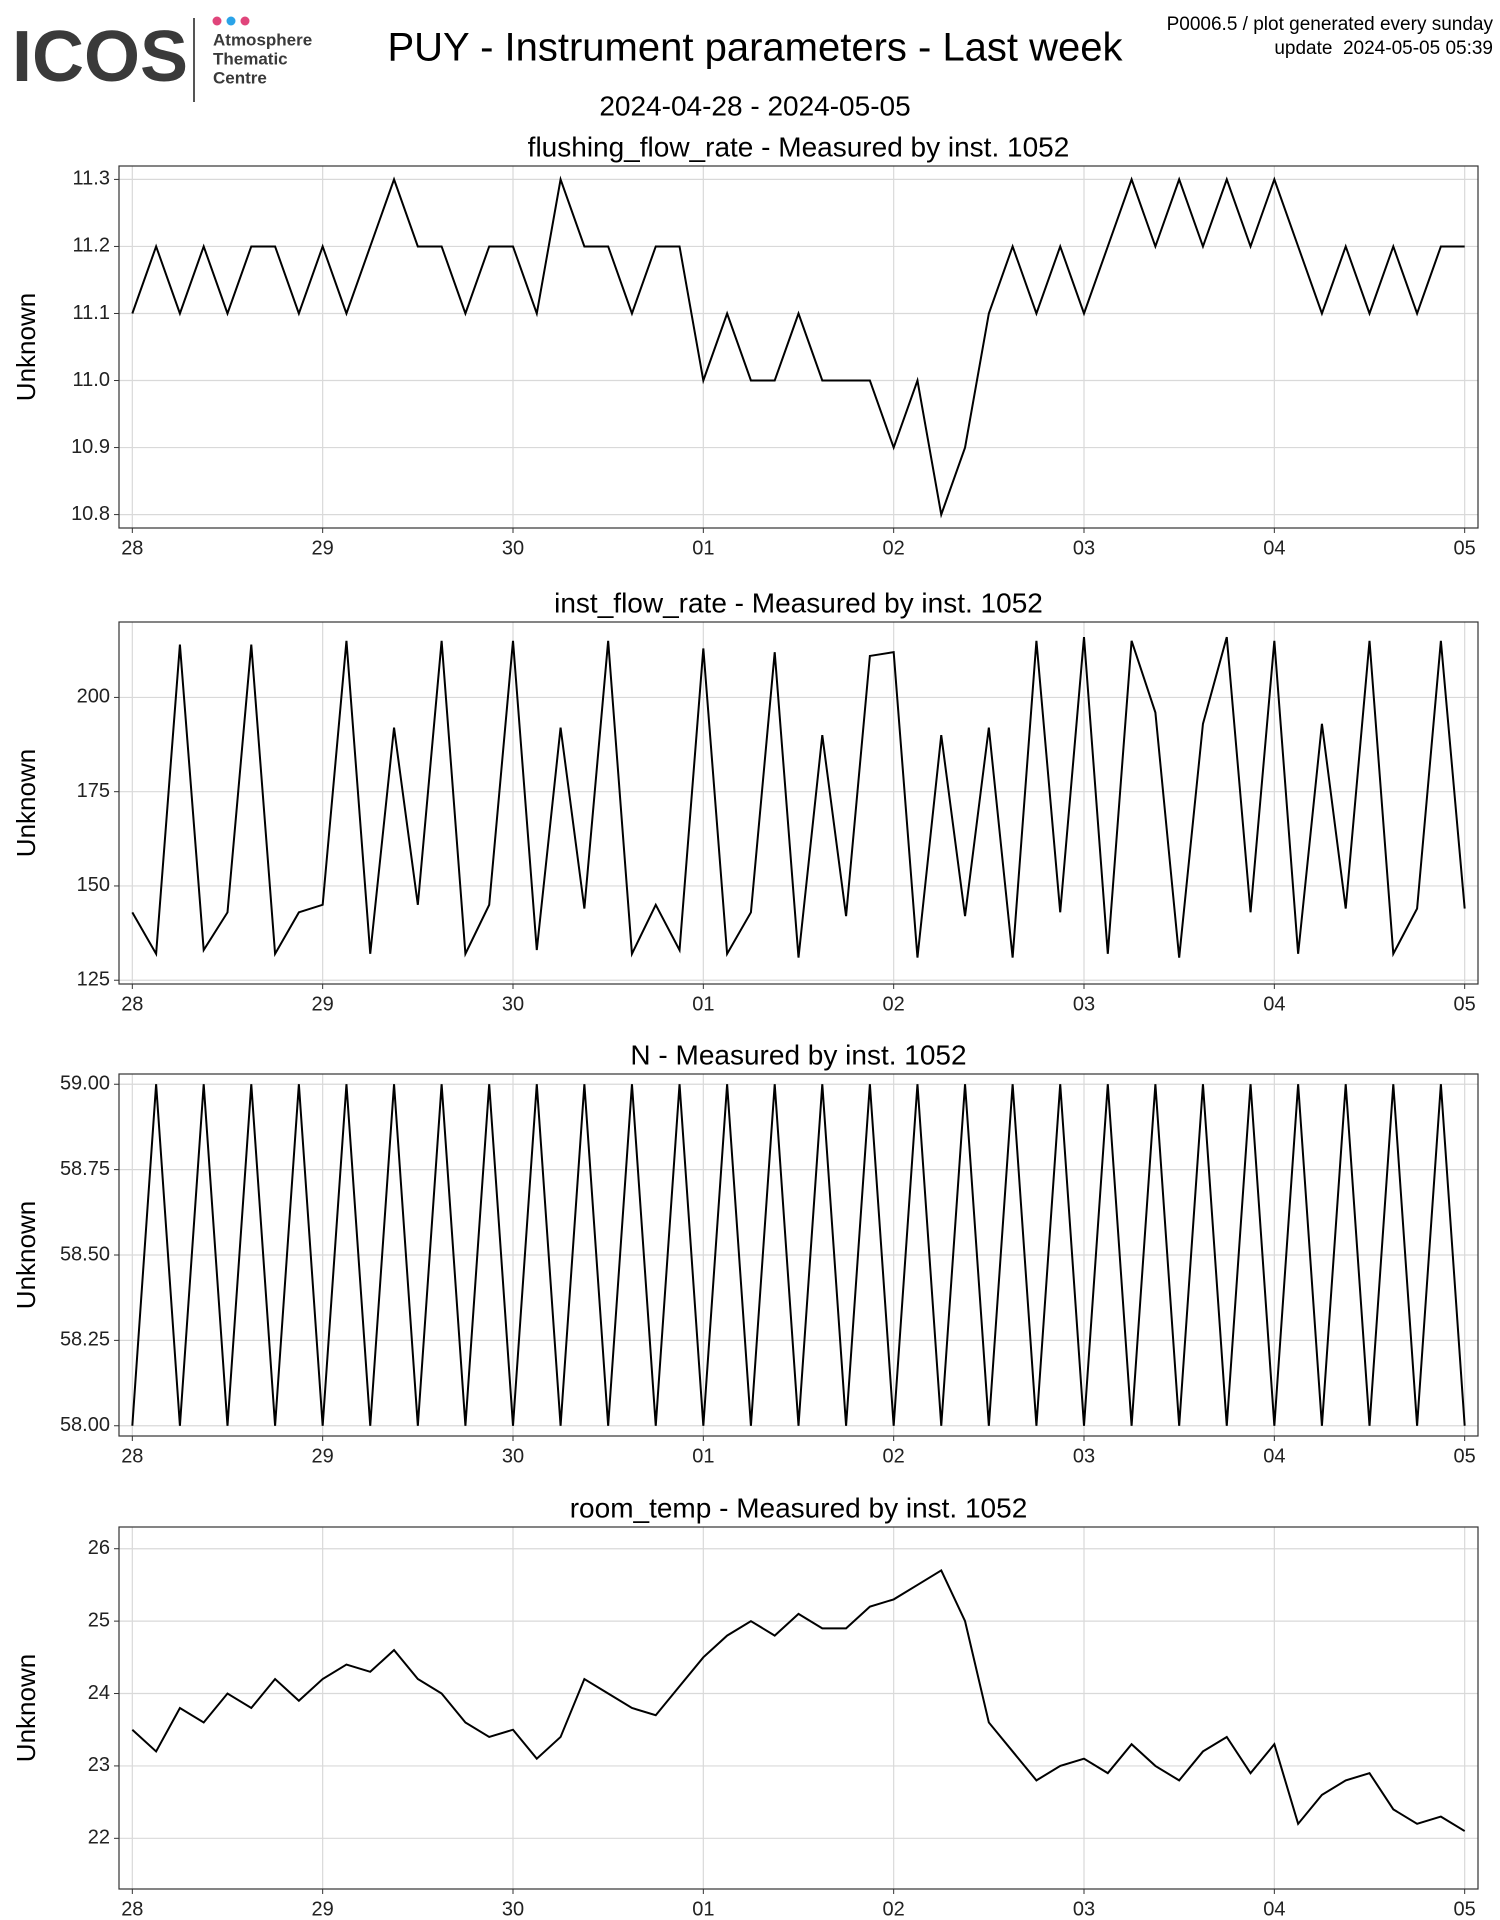 This screenshot has height=1920, width=1500. Describe the element at coordinates (90, 447) in the screenshot. I see `y-tick-label: 10.9` at that location.